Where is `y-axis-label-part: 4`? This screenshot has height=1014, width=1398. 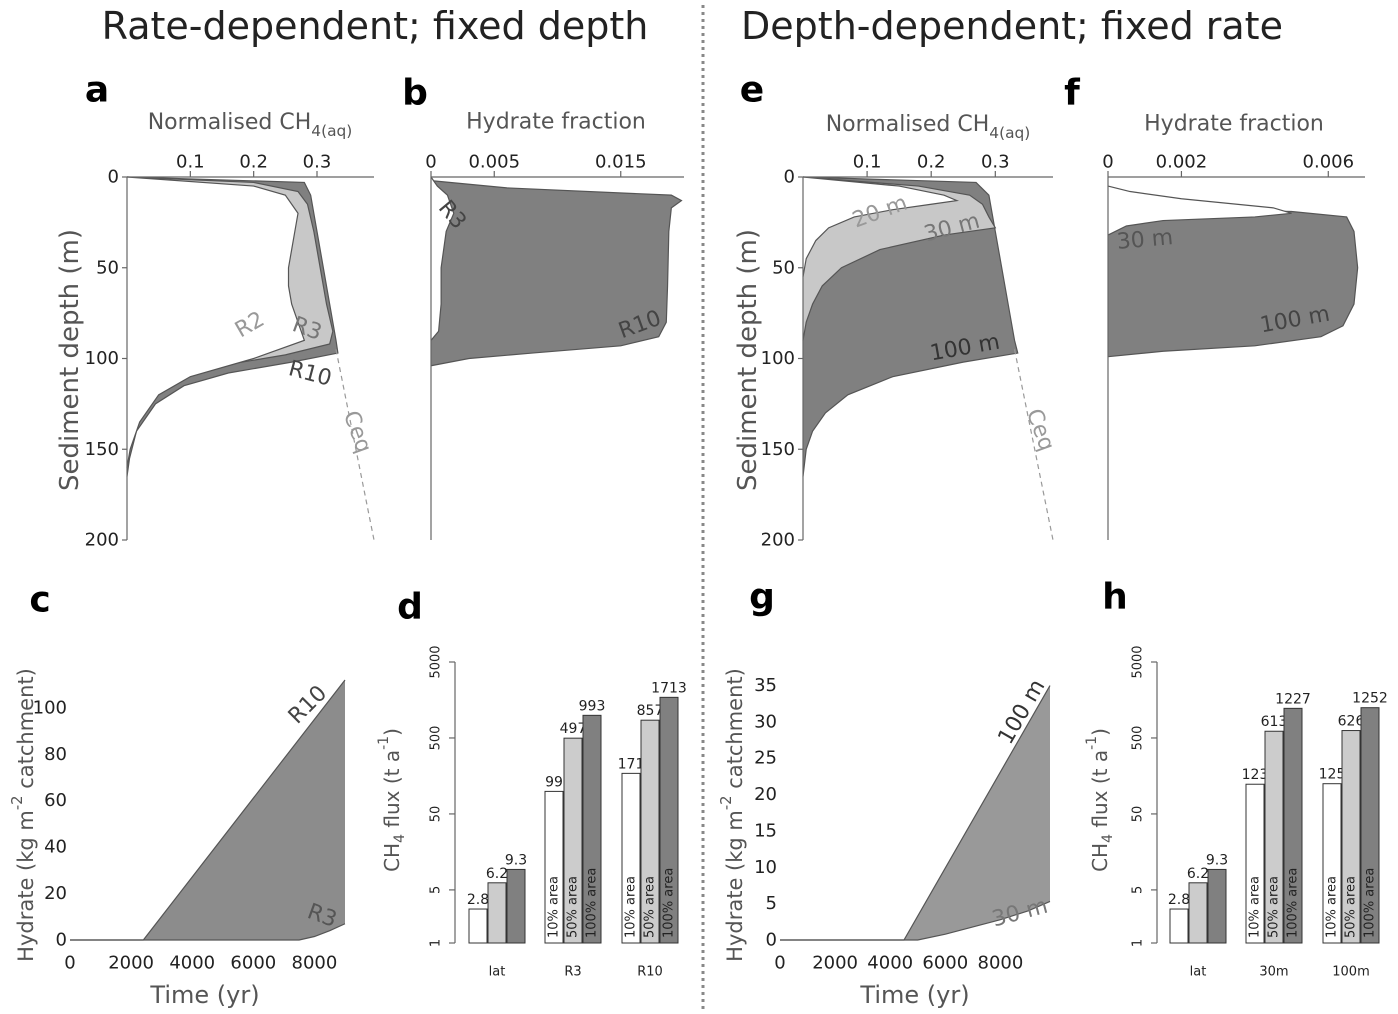
y-axis-label-part: 4 is located at coordinates (400, 838).